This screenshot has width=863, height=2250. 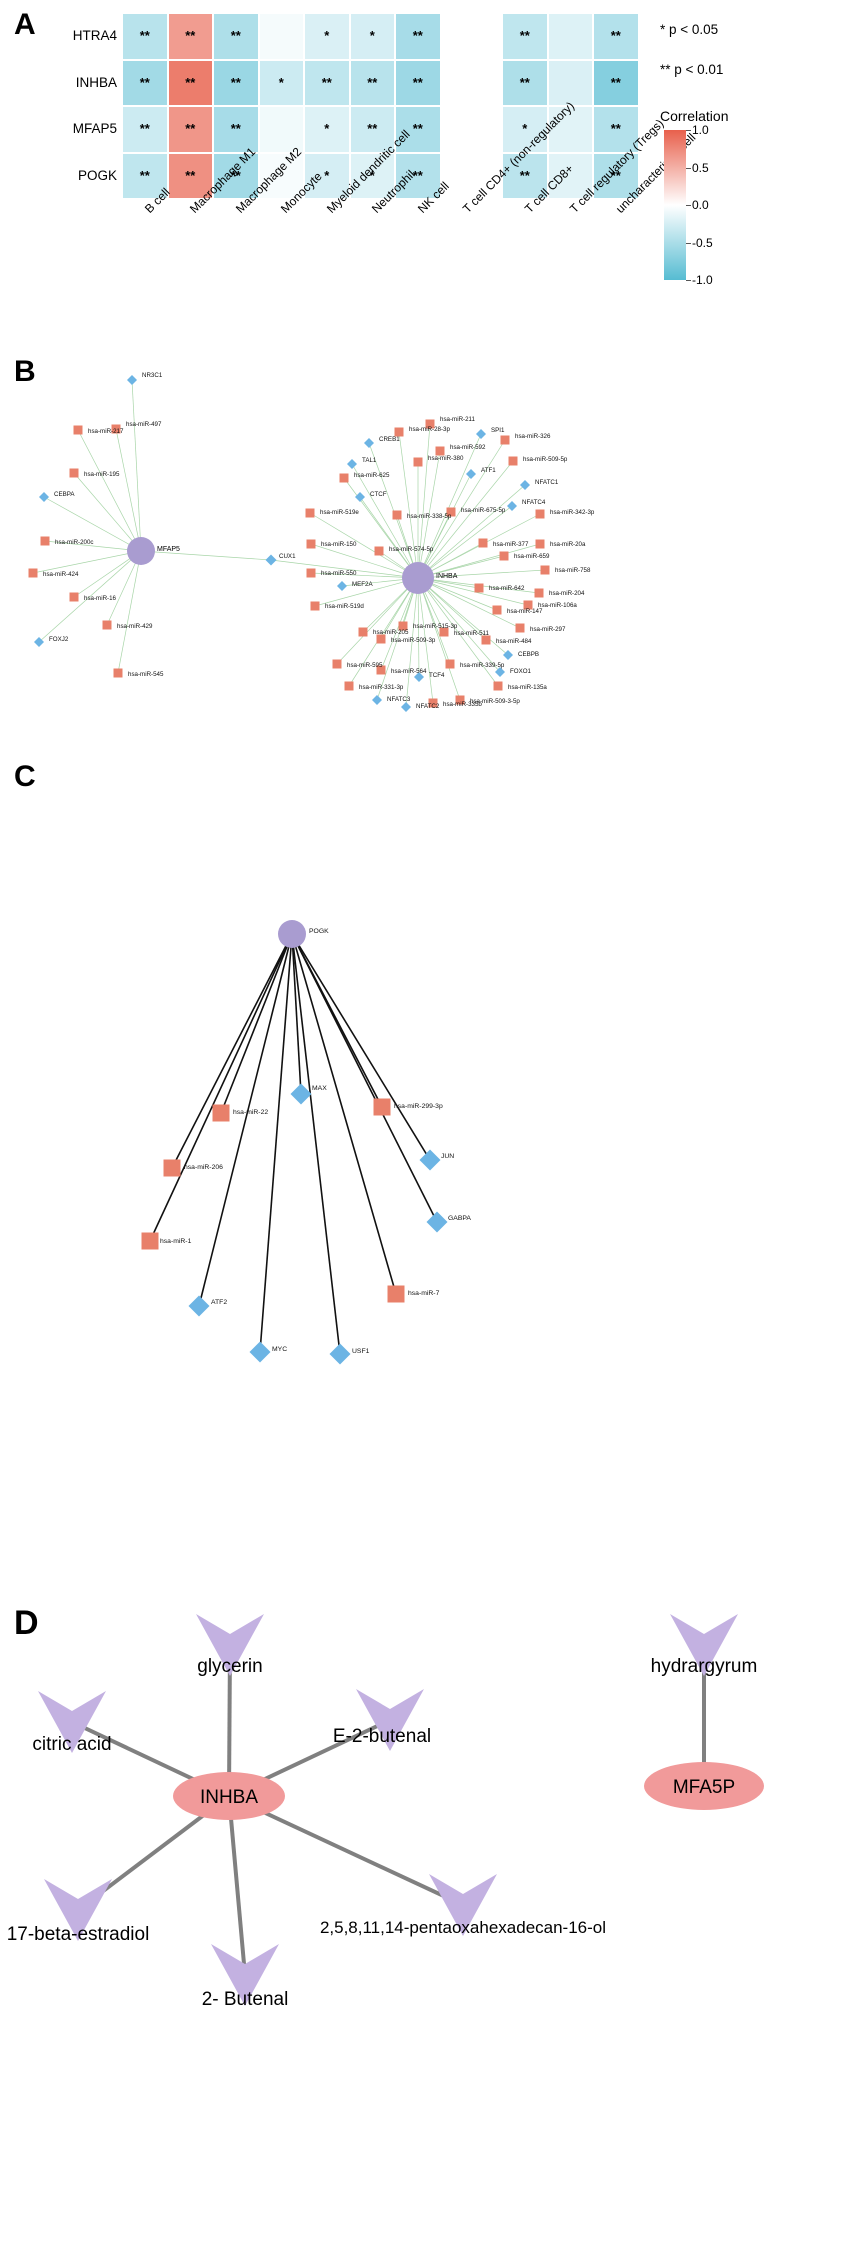 I want to click on hub-node-inhba, so click(x=418, y=578).